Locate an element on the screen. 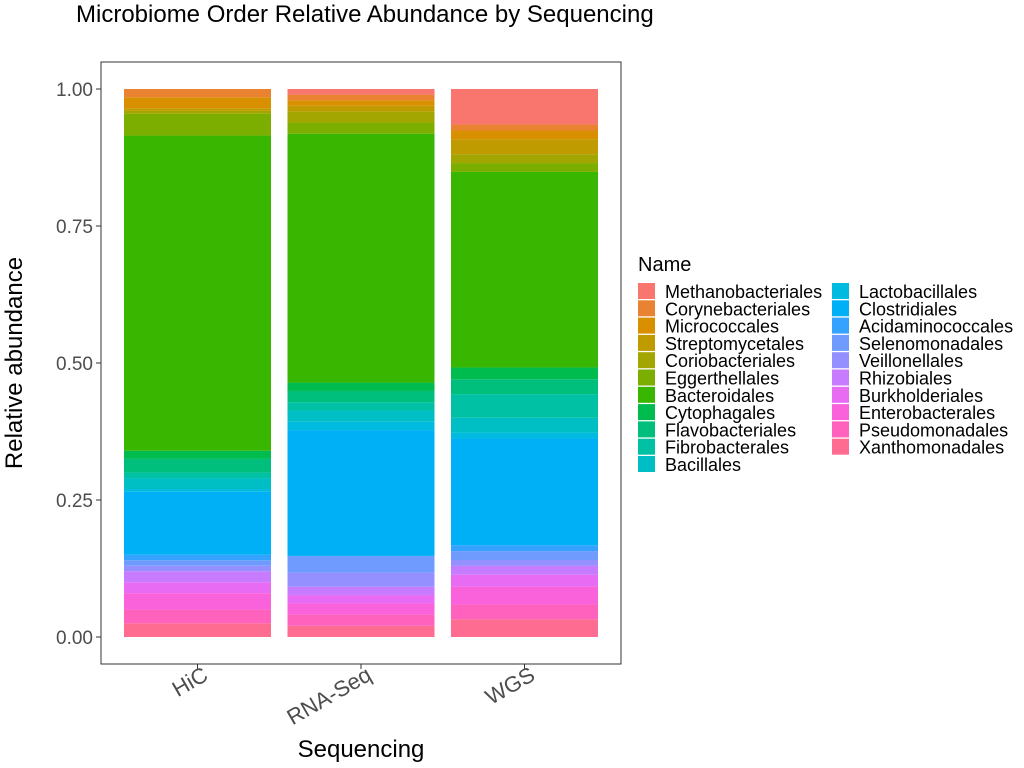  legend-label: Bacillales is located at coordinates (703, 465).